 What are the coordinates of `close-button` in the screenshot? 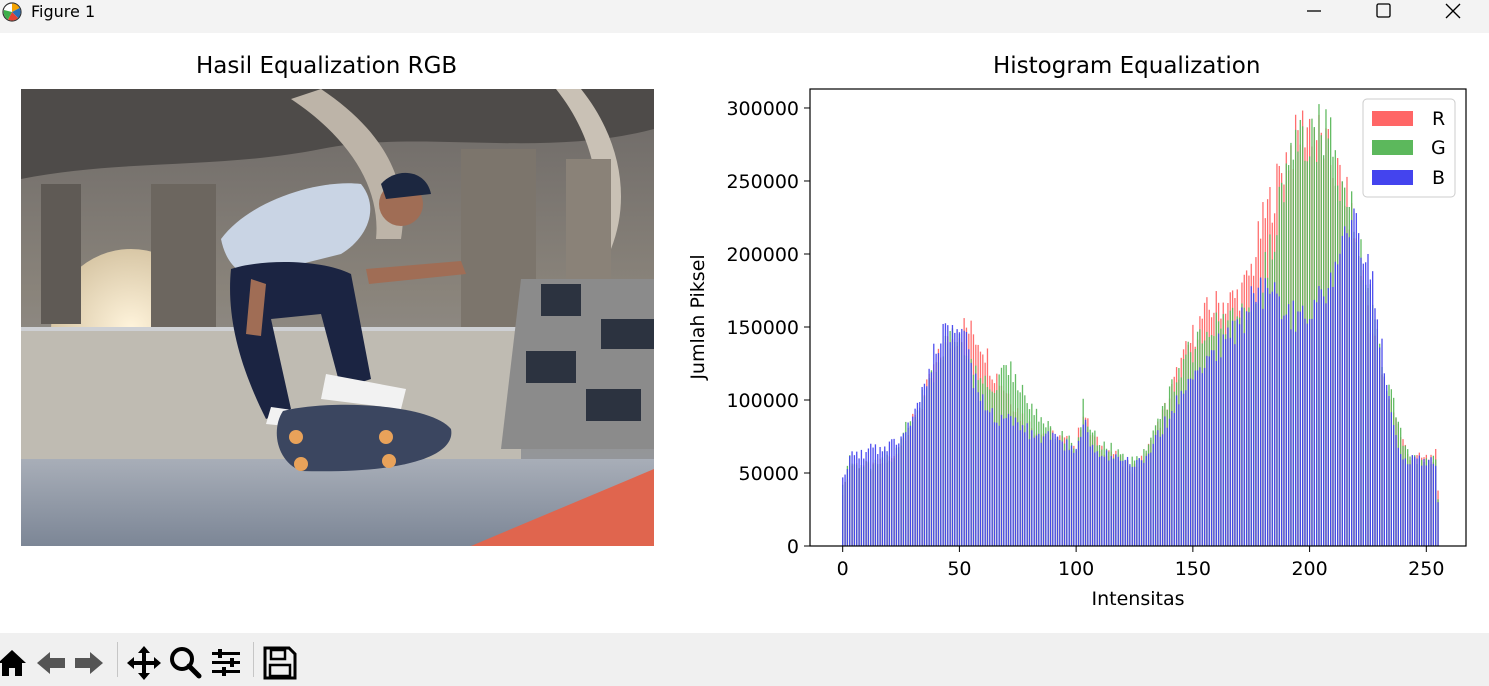 It's located at (1453, 12).